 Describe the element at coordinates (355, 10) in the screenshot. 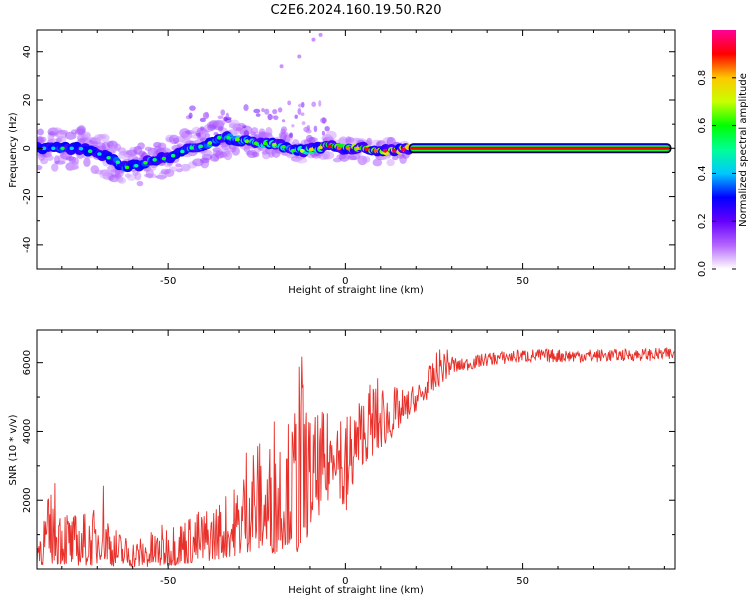

I see `chart-title: C2E6.2024.160.19.50.R20` at that location.